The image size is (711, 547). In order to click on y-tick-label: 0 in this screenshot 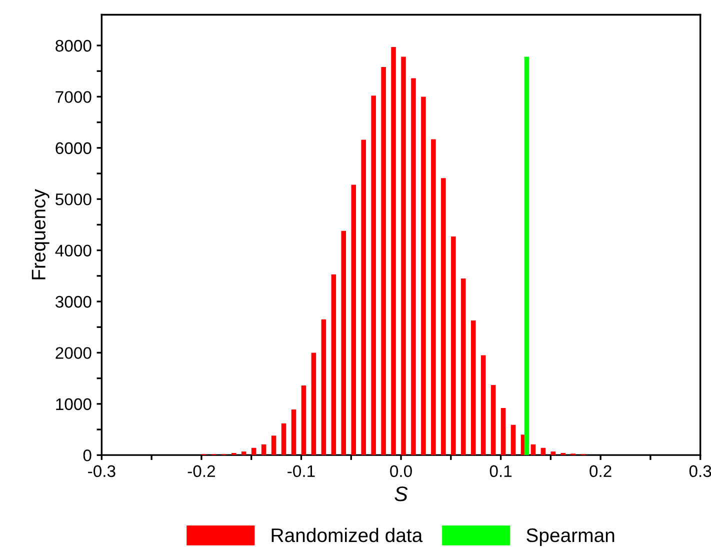, I will do `click(87, 456)`.